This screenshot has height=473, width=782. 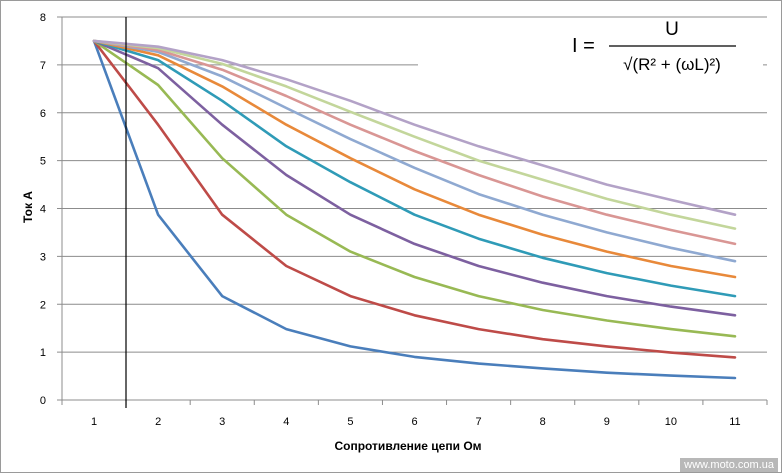 I want to click on y-tick-label: 1, so click(x=43, y=353).